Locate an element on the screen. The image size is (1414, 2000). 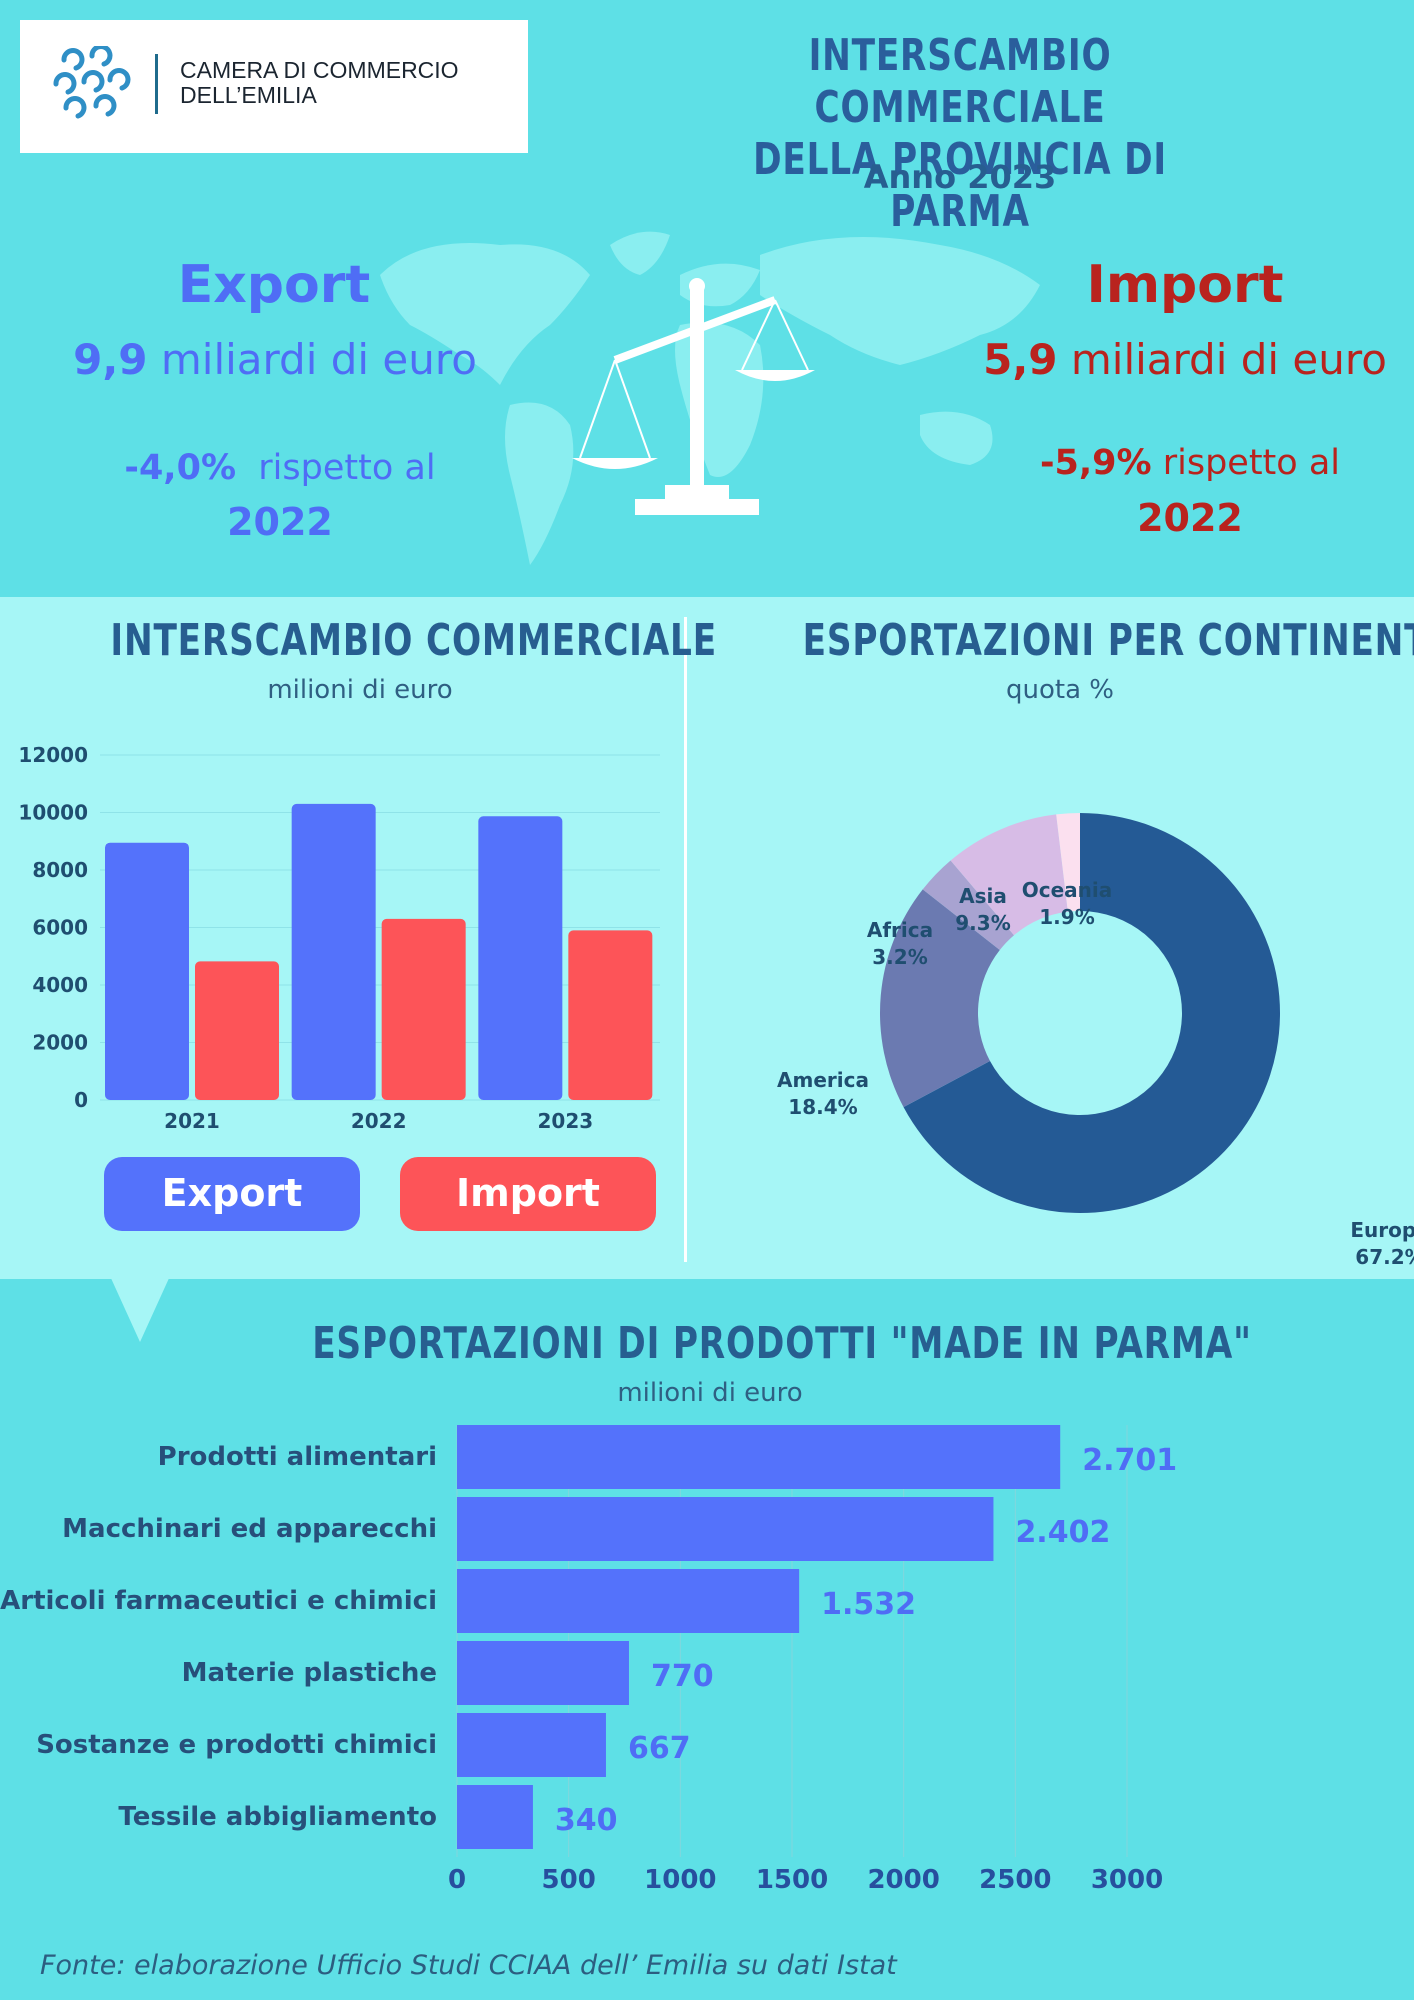
bar-export-2022 is located at coordinates (333, 951).